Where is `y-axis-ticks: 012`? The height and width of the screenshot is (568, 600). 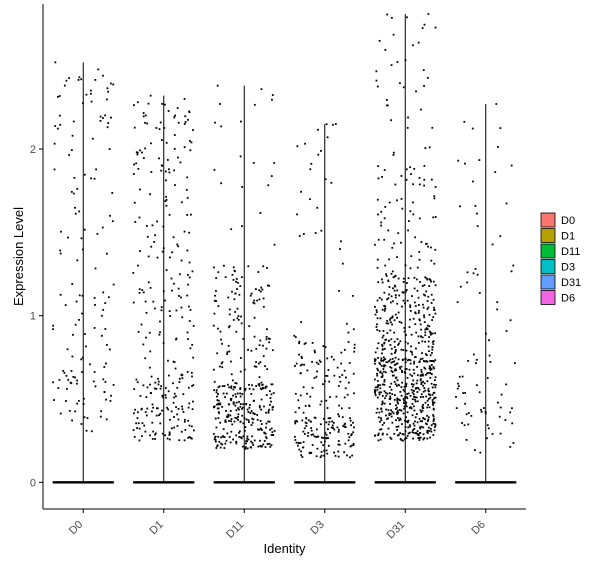 y-axis-ticks: 012 is located at coordinates (36, 316).